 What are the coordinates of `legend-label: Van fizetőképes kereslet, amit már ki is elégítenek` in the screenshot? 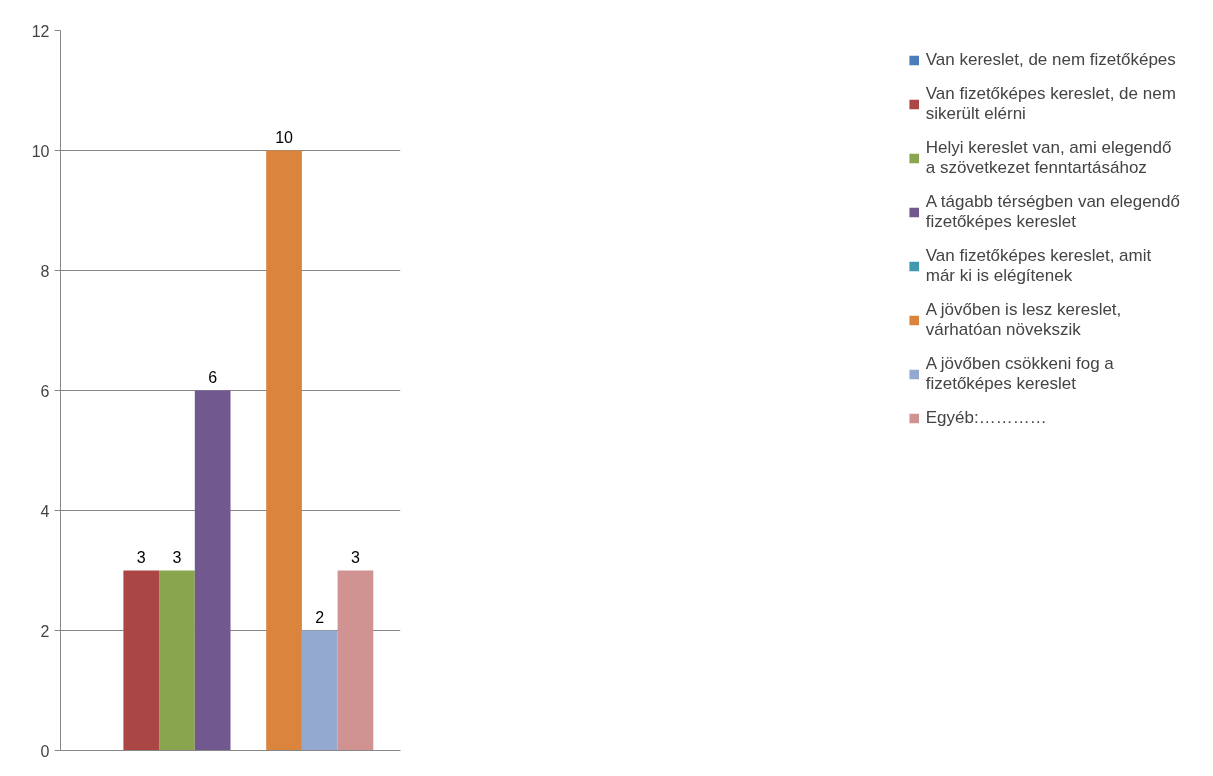 It's located at (1038, 266).